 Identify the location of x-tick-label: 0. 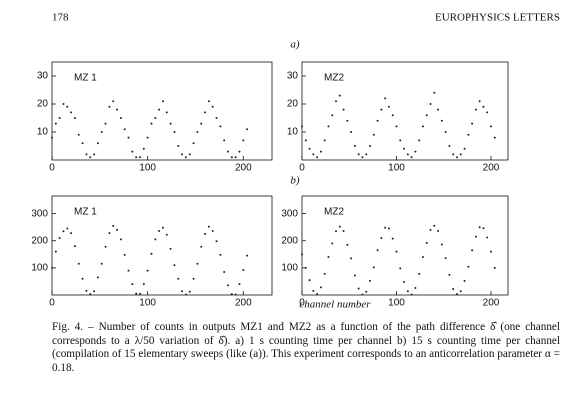
(302, 303).